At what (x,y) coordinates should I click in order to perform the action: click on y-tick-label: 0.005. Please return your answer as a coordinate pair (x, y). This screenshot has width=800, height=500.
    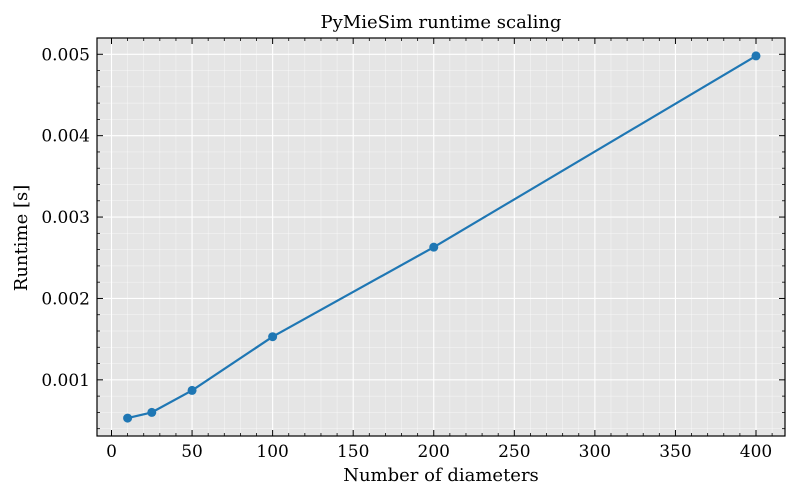
    Looking at the image, I should click on (65, 55).